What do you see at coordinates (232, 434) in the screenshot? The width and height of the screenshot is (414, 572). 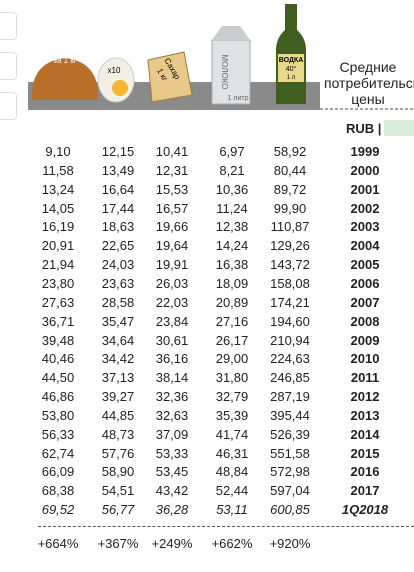 I see `price-cell: 41,74` at bounding box center [232, 434].